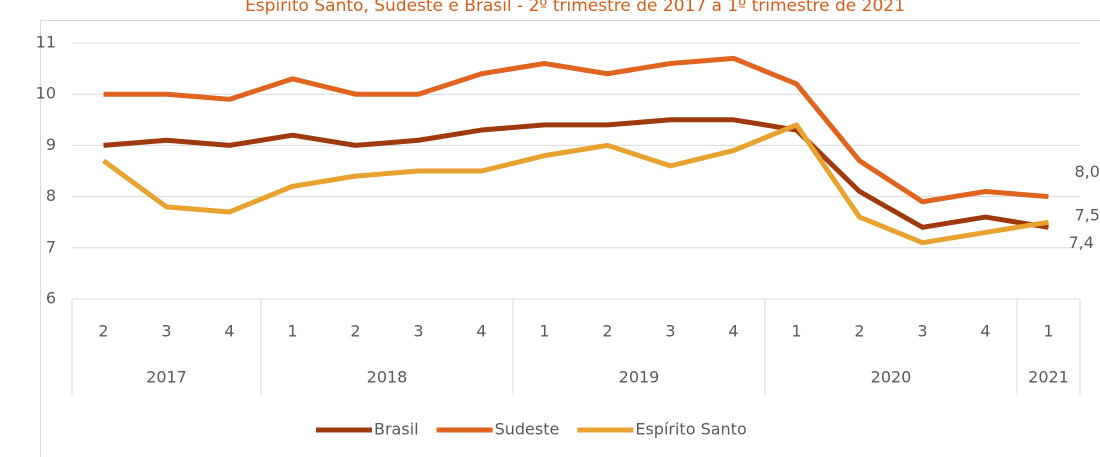  Describe the element at coordinates (51, 144) in the screenshot. I see `y-tick-label: 9` at that location.